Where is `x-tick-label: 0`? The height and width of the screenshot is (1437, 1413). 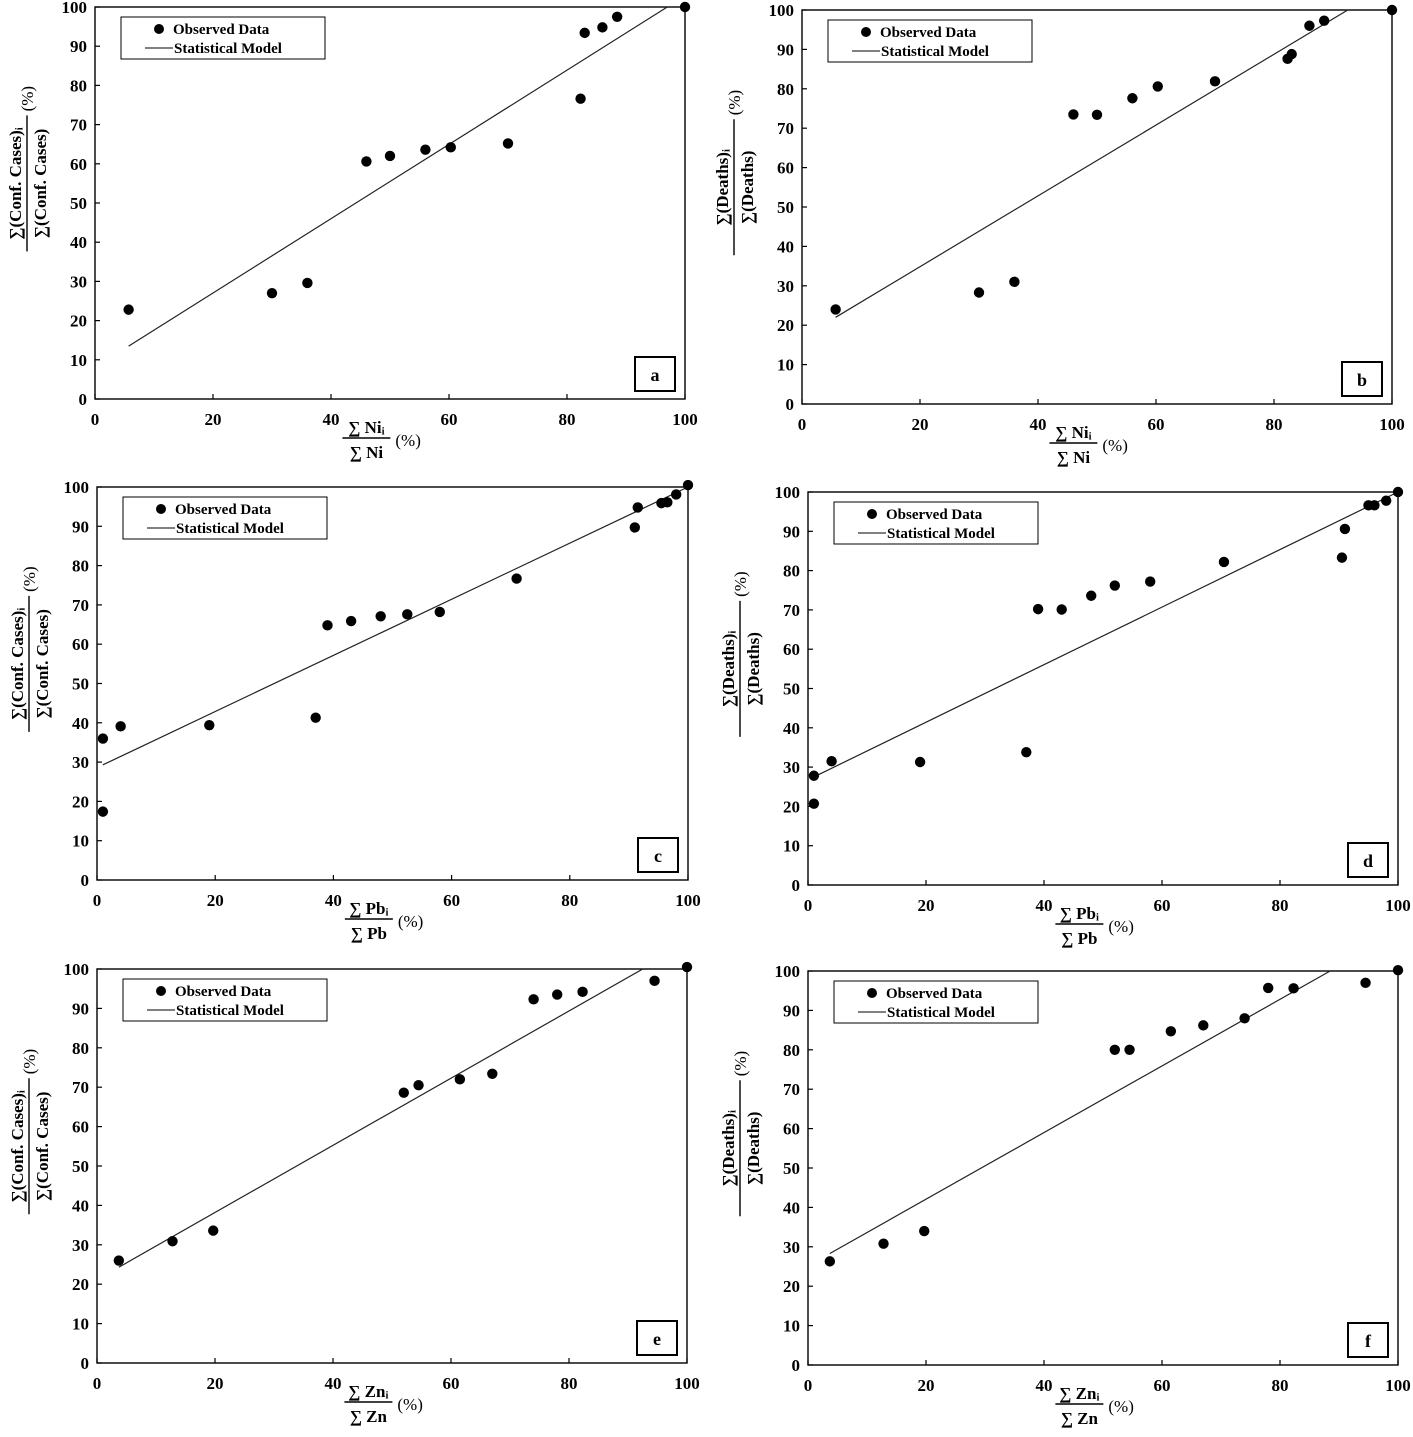
x-tick-label: 0 is located at coordinates (95, 419).